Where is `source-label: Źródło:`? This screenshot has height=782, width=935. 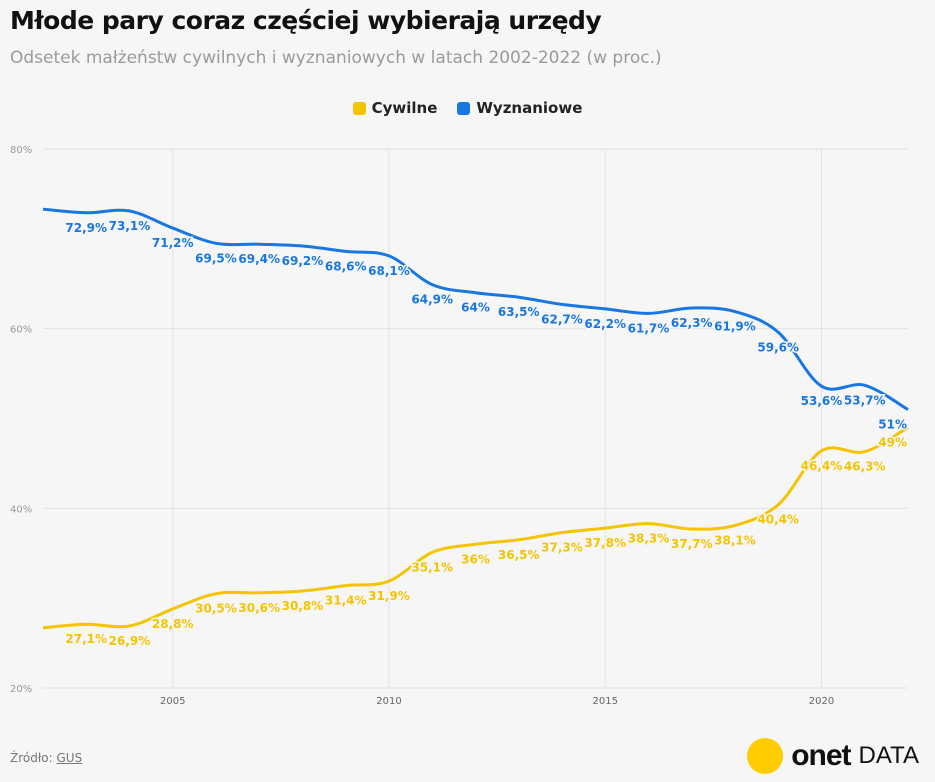
source-label: Źródło: is located at coordinates (31, 758).